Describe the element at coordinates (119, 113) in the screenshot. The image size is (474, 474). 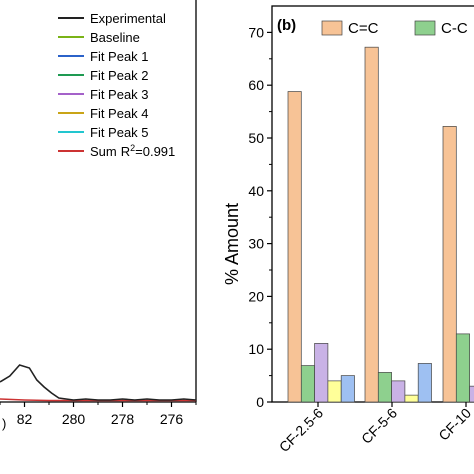
I see `legend-label: Fit Peak 4` at that location.